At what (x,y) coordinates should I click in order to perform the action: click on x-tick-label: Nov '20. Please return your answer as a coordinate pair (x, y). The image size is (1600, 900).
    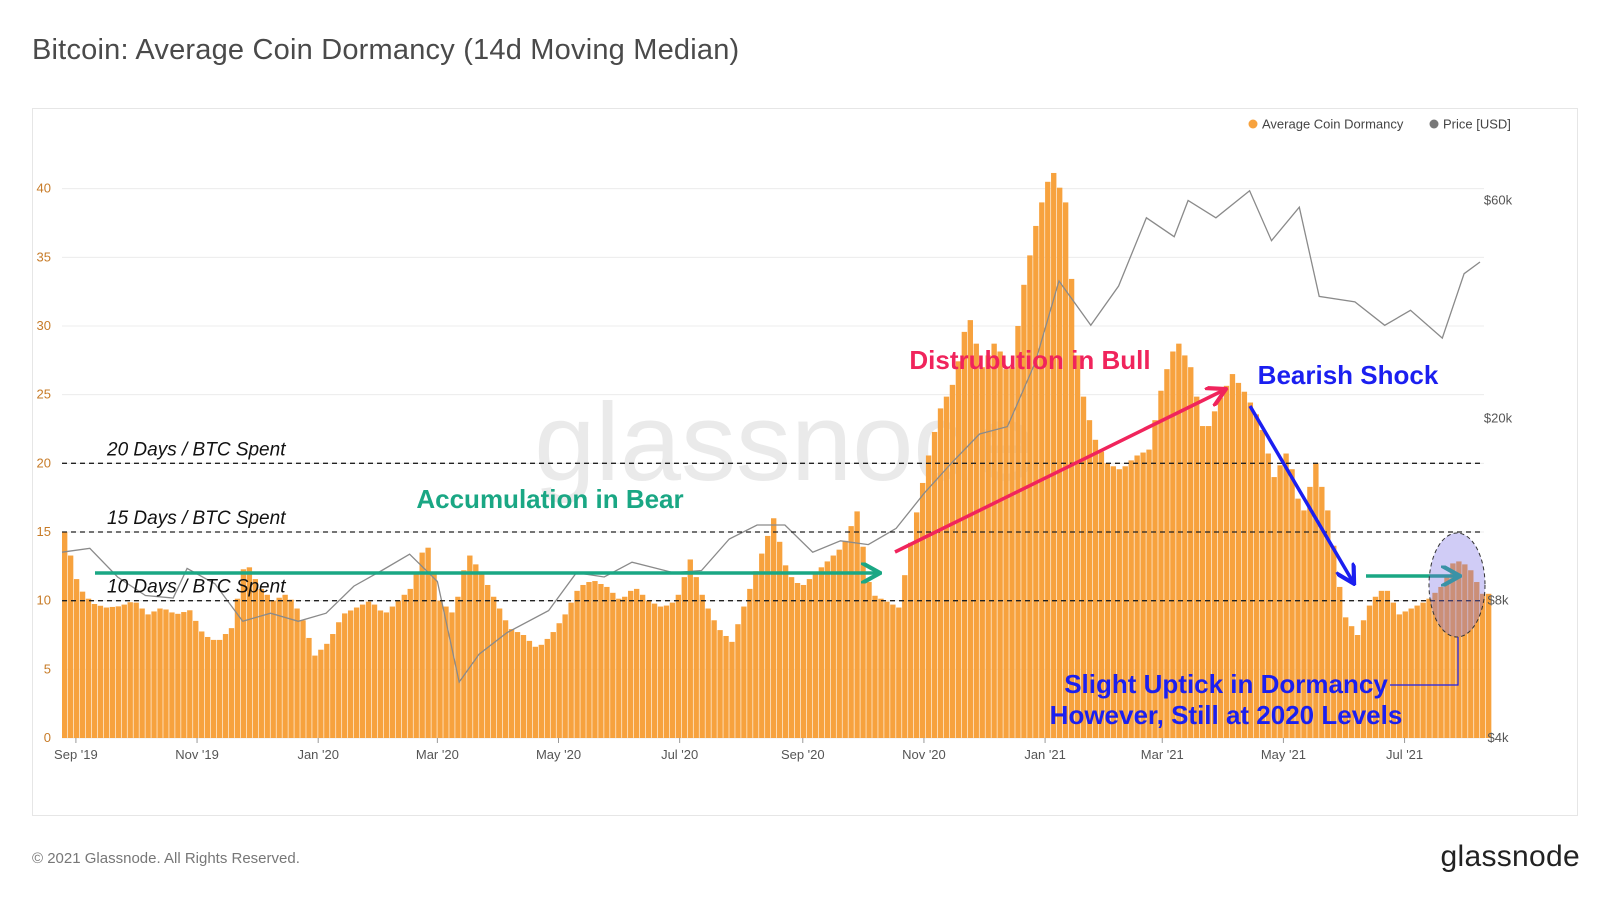
    Looking at the image, I should click on (924, 754).